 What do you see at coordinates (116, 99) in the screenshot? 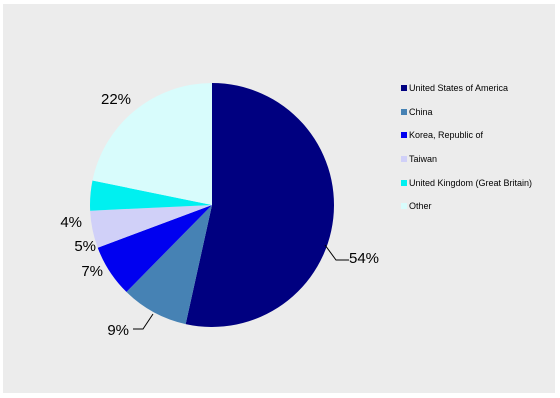
I see `data-label-other: 22%` at bounding box center [116, 99].